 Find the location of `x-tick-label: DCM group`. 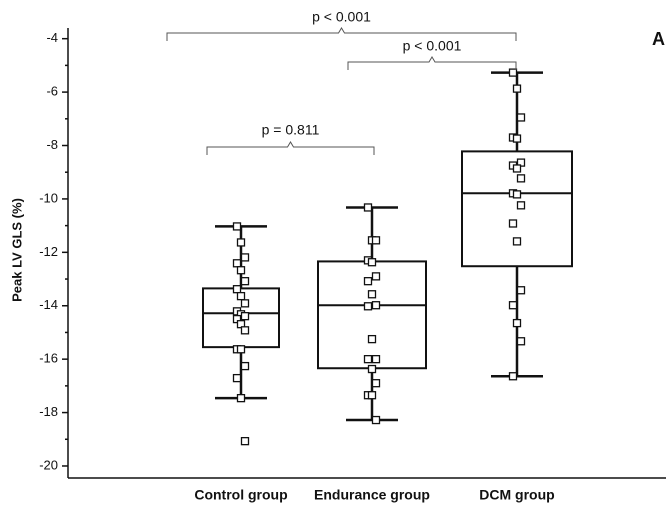

x-tick-label: DCM group is located at coordinates (516, 495).